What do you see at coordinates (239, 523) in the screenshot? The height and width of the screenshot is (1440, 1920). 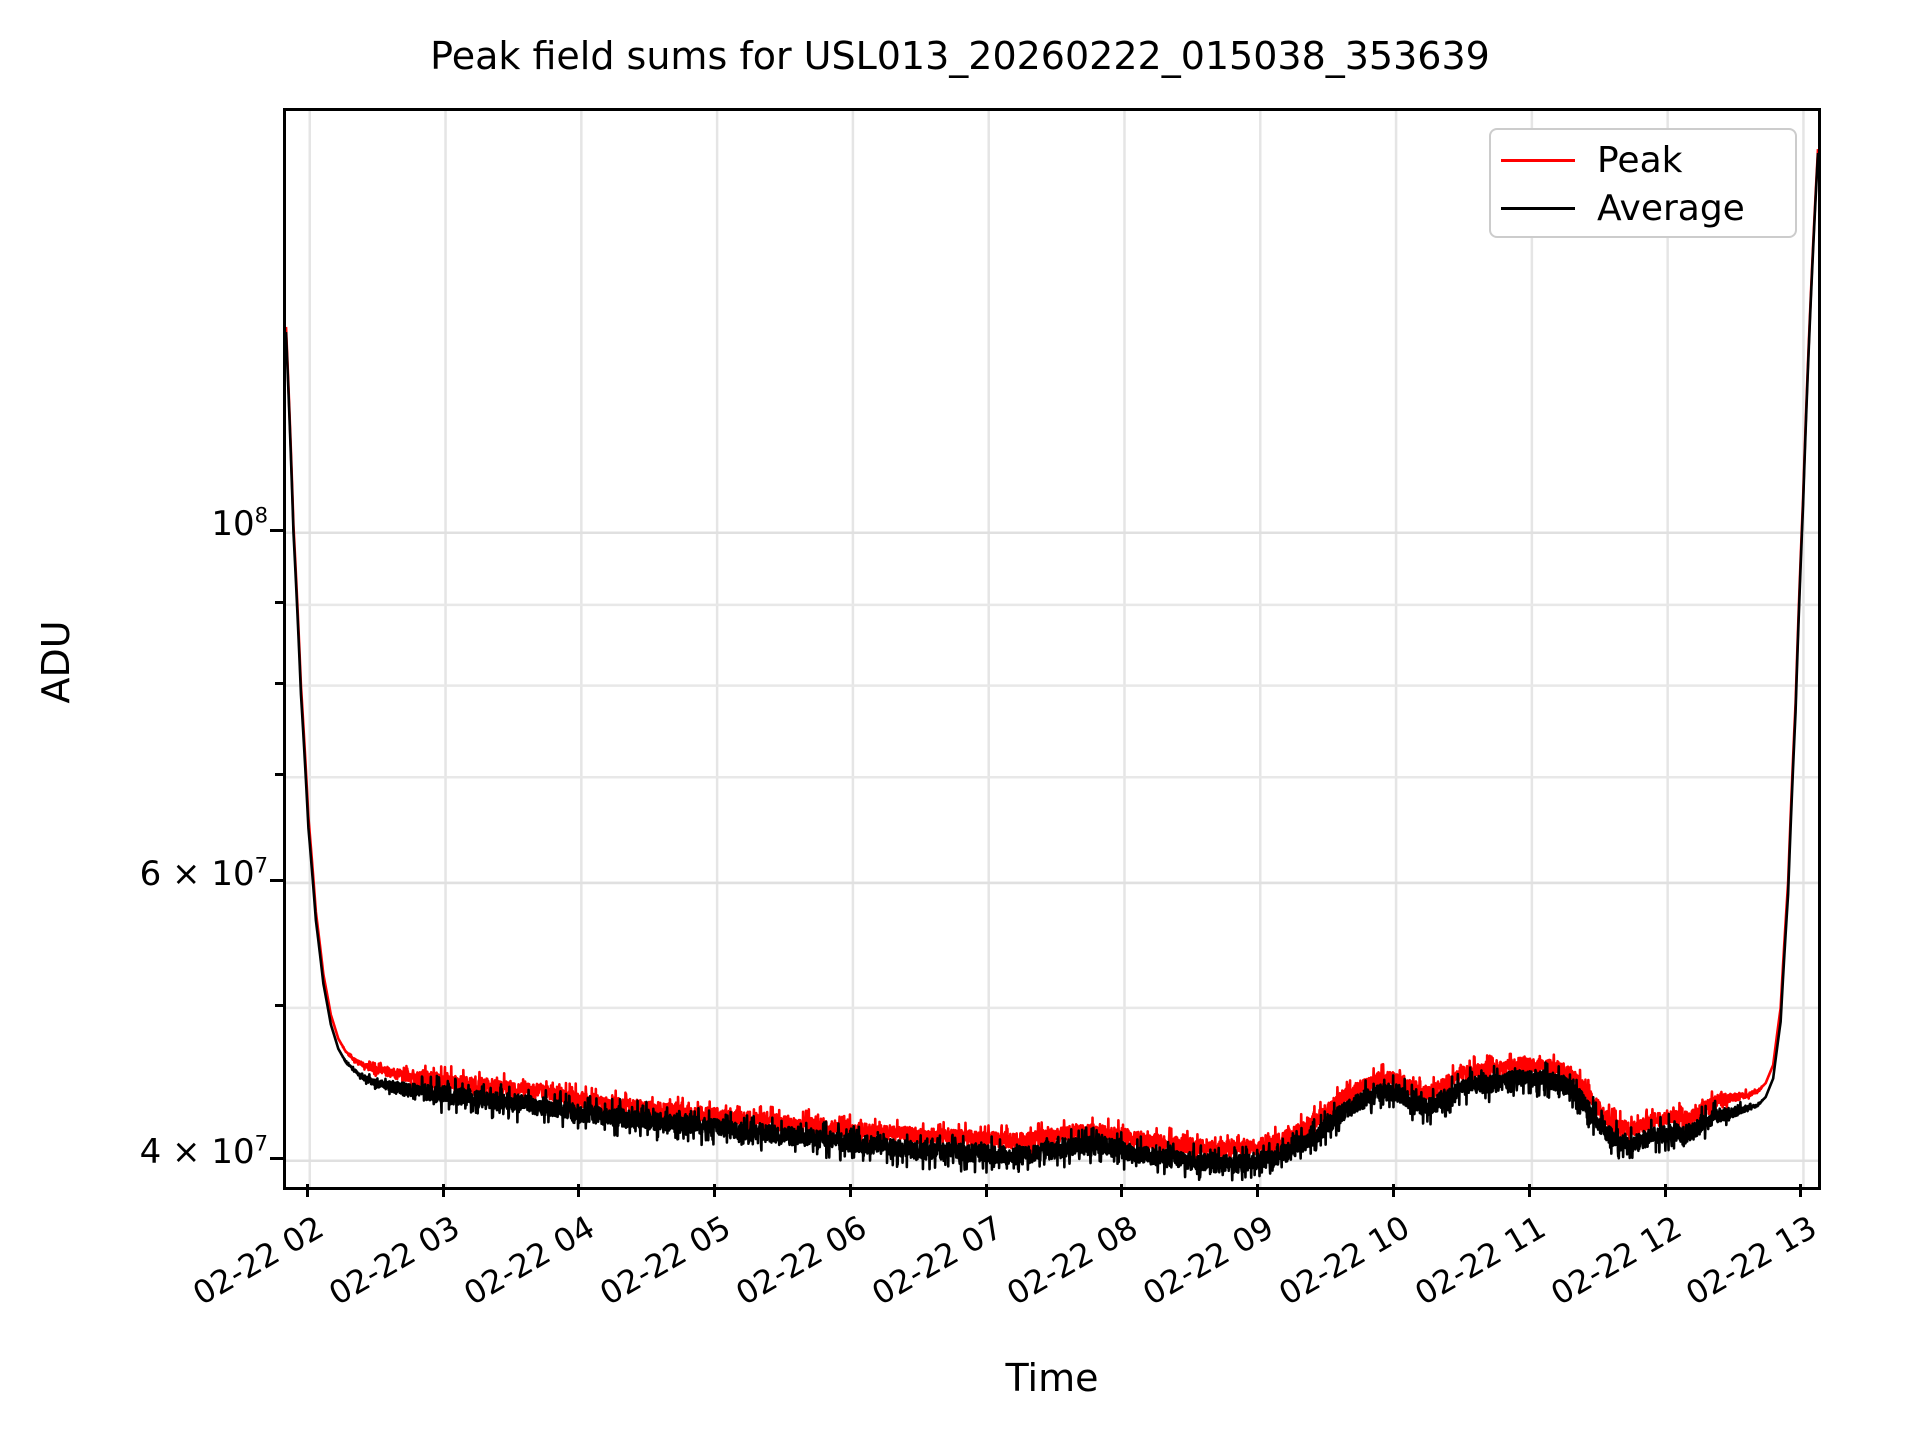 I see `y-tick-label: 108` at bounding box center [239, 523].